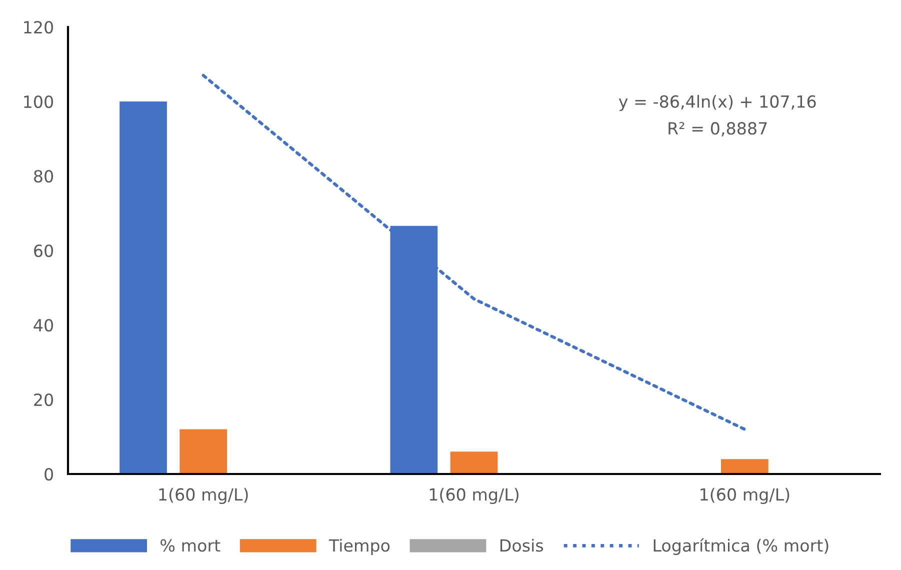 This screenshot has width=901, height=570. I want to click on legend-label: Dosis, so click(522, 545).